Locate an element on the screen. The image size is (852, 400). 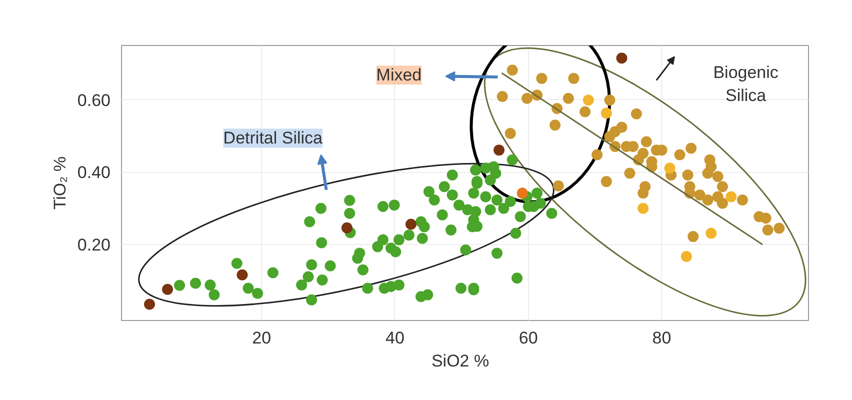
x-axis-title: SiO2 % is located at coordinates (460, 361).